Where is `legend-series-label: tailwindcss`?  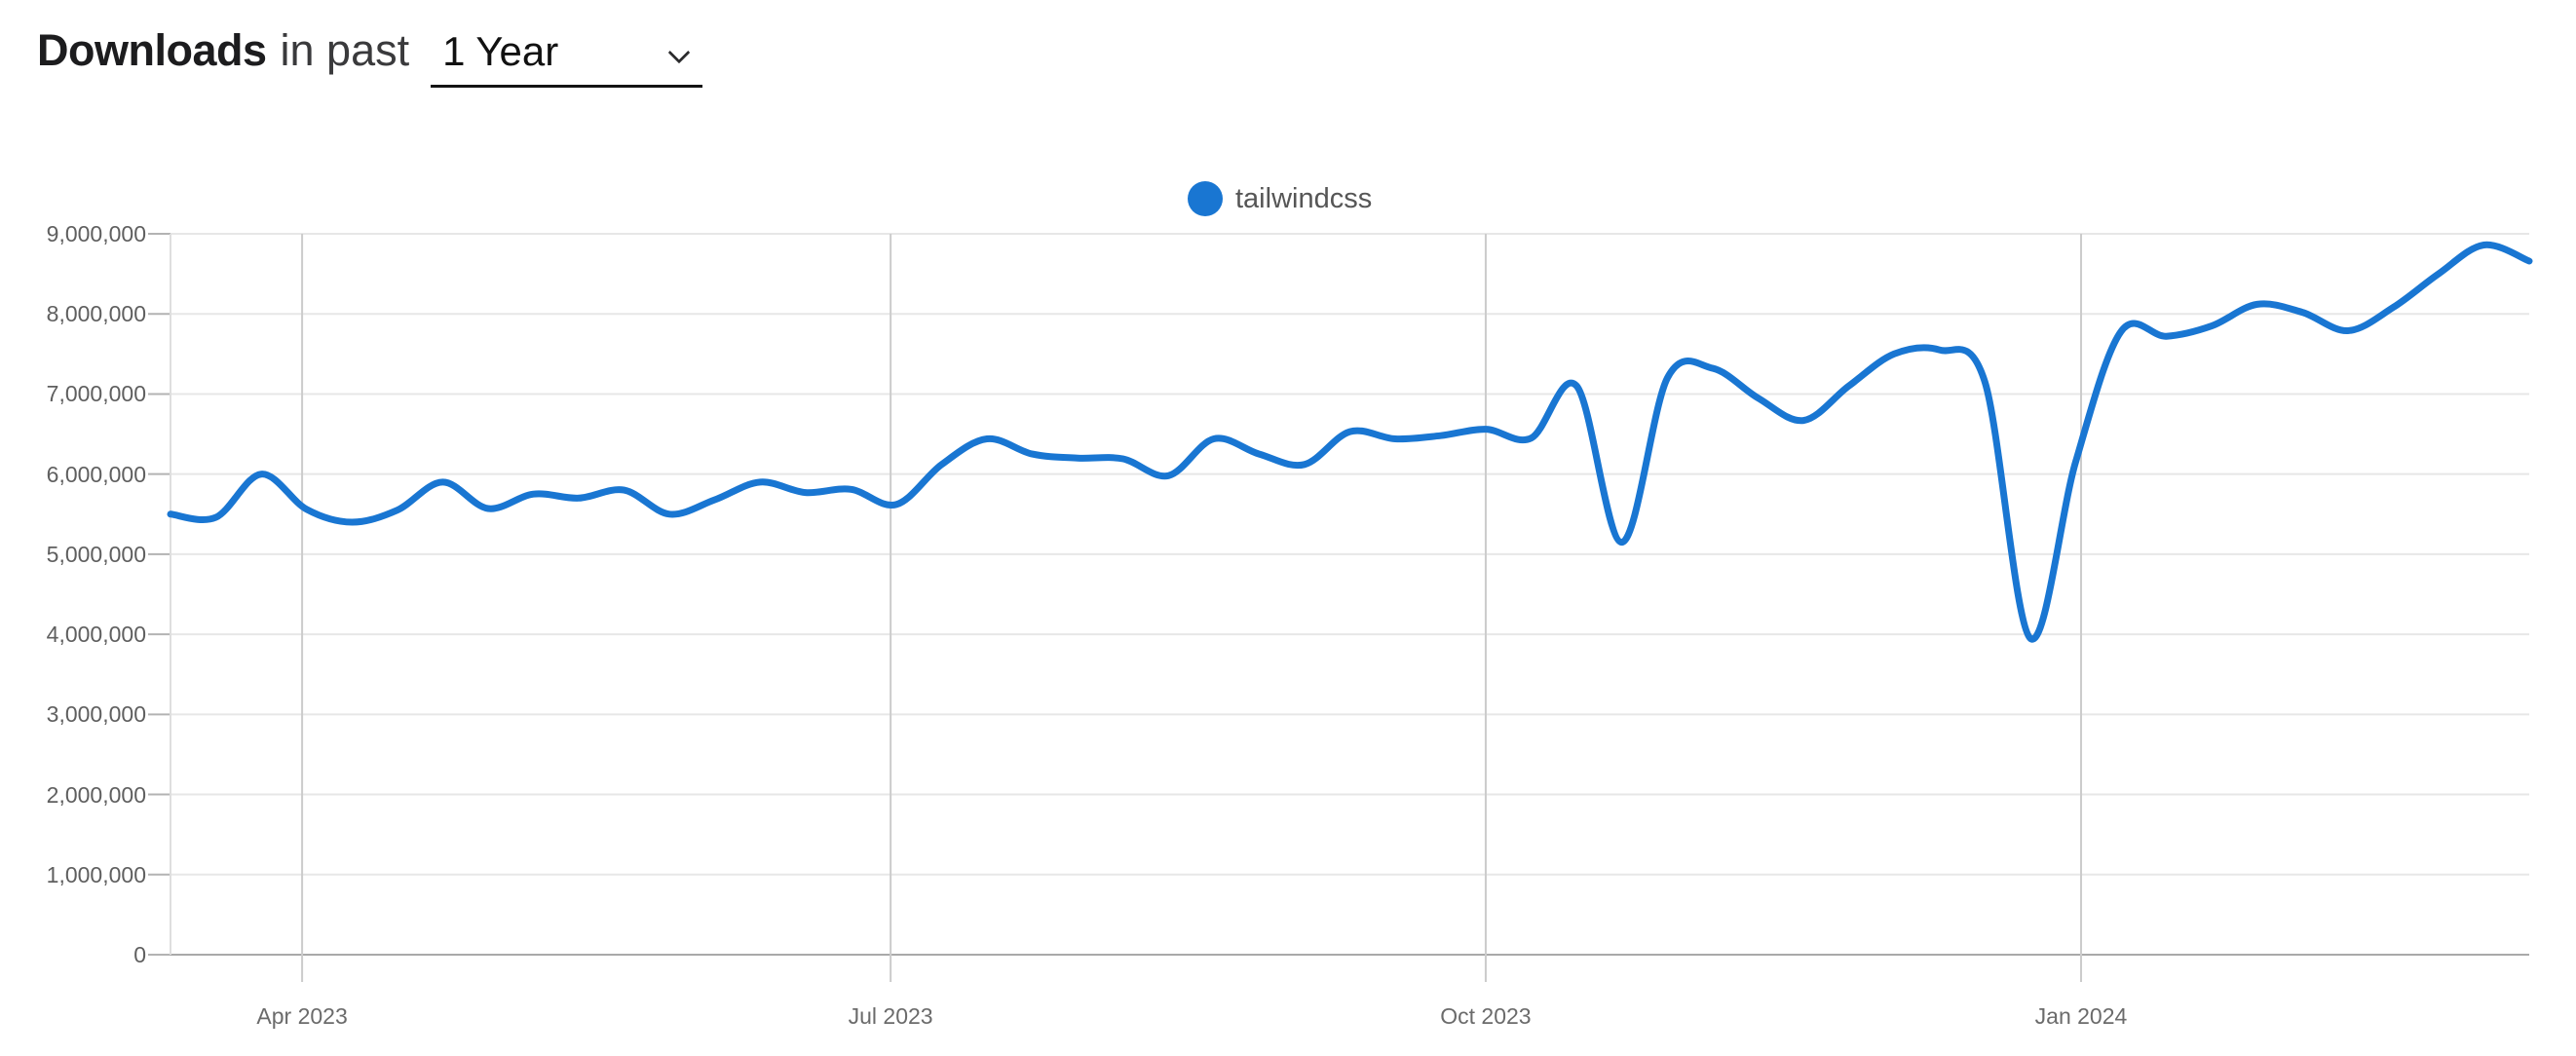 legend-series-label: tailwindcss is located at coordinates (1304, 198).